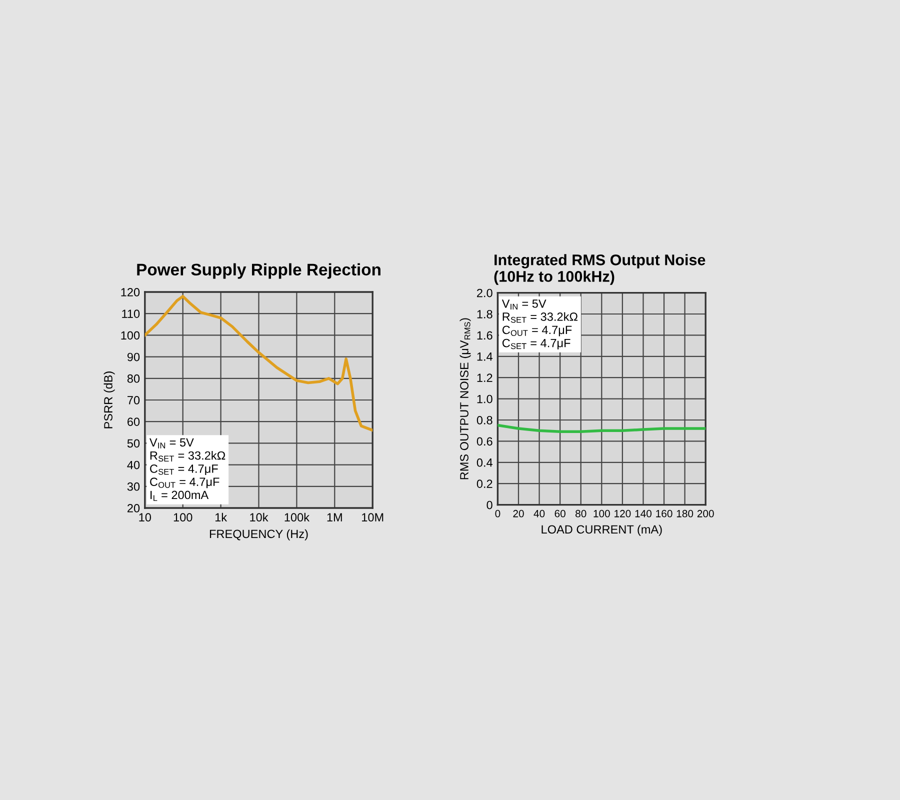 The image size is (900, 800). Describe the element at coordinates (484, 462) in the screenshot. I see `y-tick-label: 0.4` at that location.